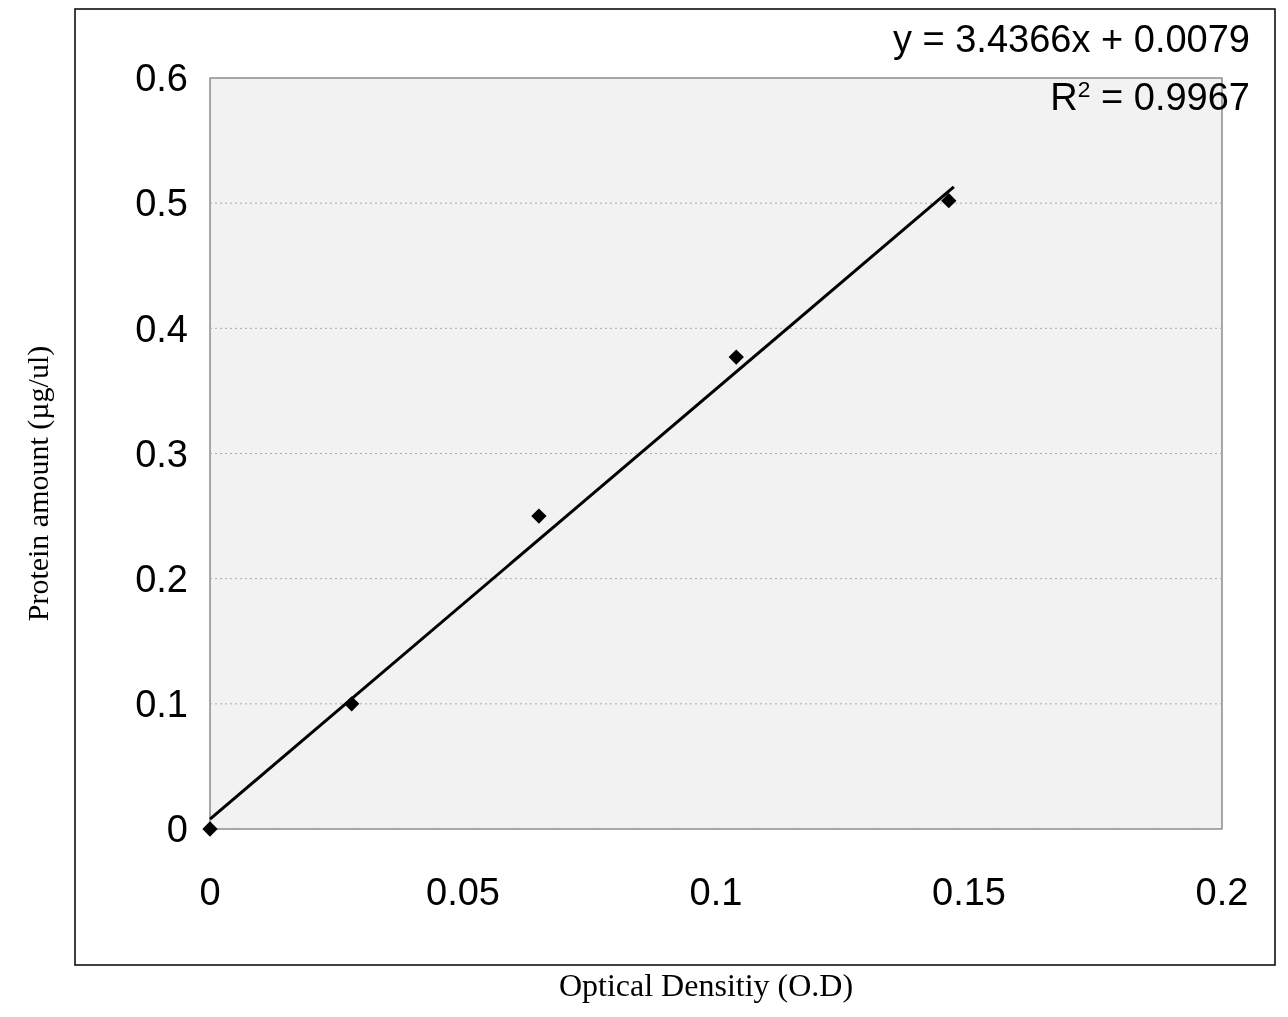 This screenshot has height=1017, width=1288. What do you see at coordinates (716, 892) in the screenshot?
I see `x-tick-label: 0.1` at bounding box center [716, 892].